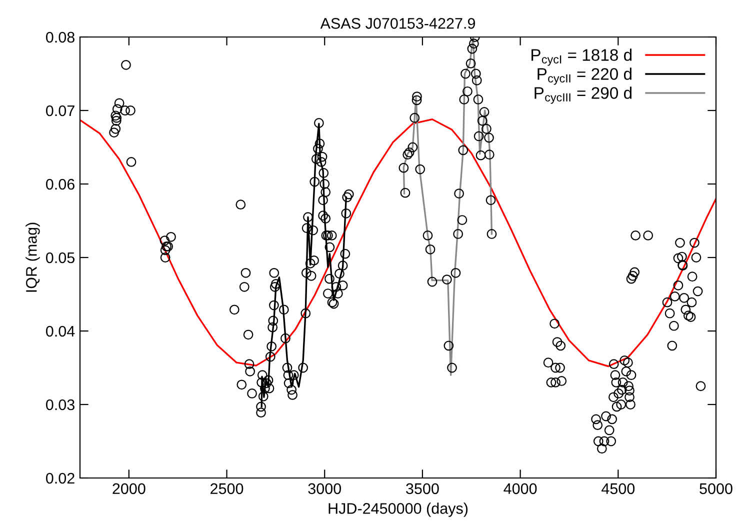 This screenshot has width=750, height=525. Describe the element at coordinates (33, 257) in the screenshot. I see `y-axis-title: IQR (mag)` at that location.